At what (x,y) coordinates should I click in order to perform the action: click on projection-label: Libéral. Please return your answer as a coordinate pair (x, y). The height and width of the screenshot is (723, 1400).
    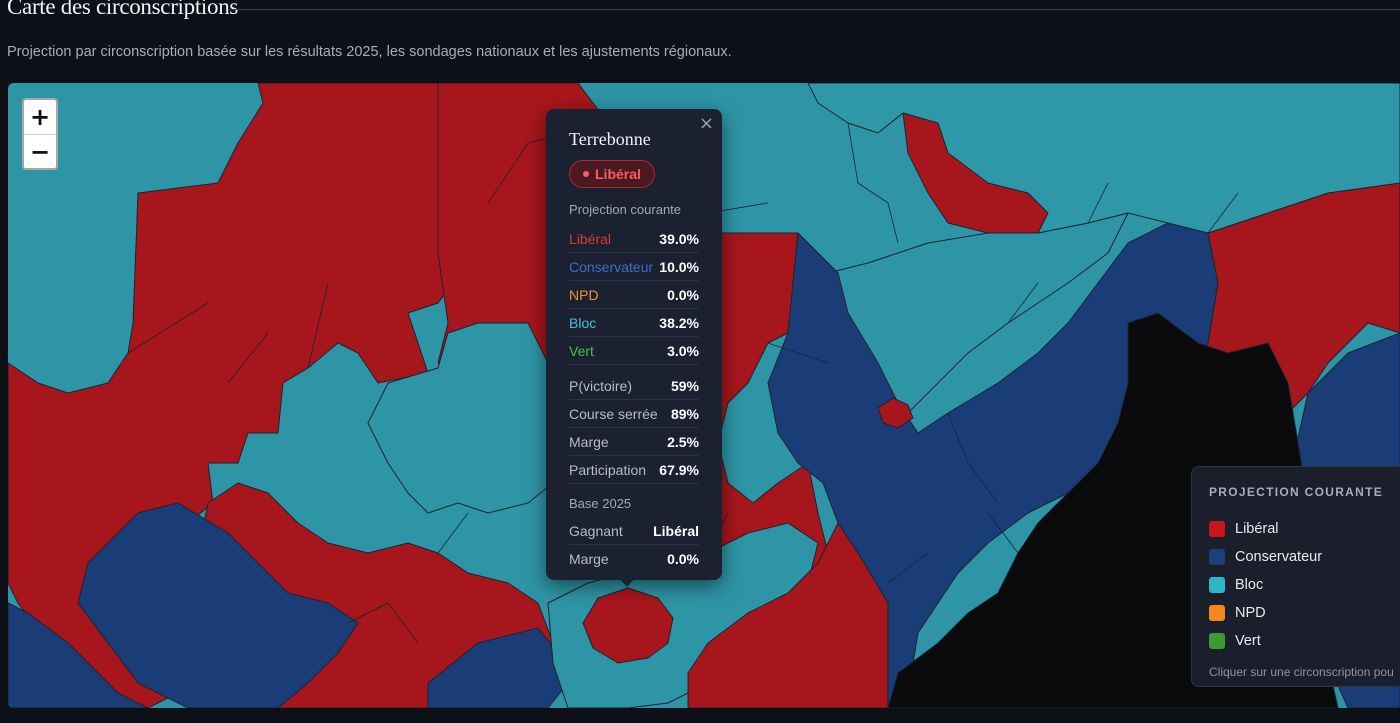
    Looking at the image, I should click on (590, 238).